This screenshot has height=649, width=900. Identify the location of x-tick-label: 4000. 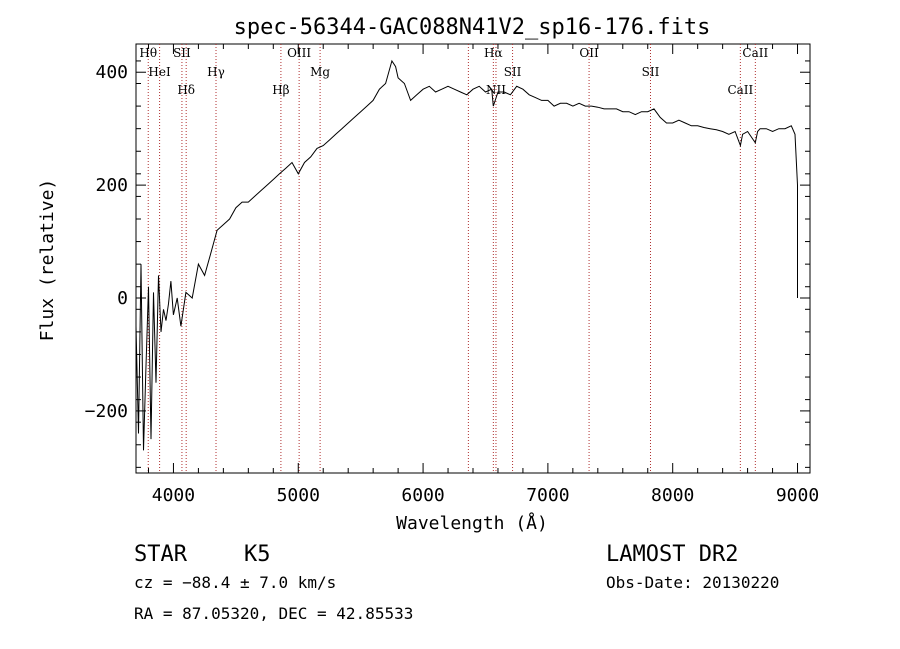
(173, 495).